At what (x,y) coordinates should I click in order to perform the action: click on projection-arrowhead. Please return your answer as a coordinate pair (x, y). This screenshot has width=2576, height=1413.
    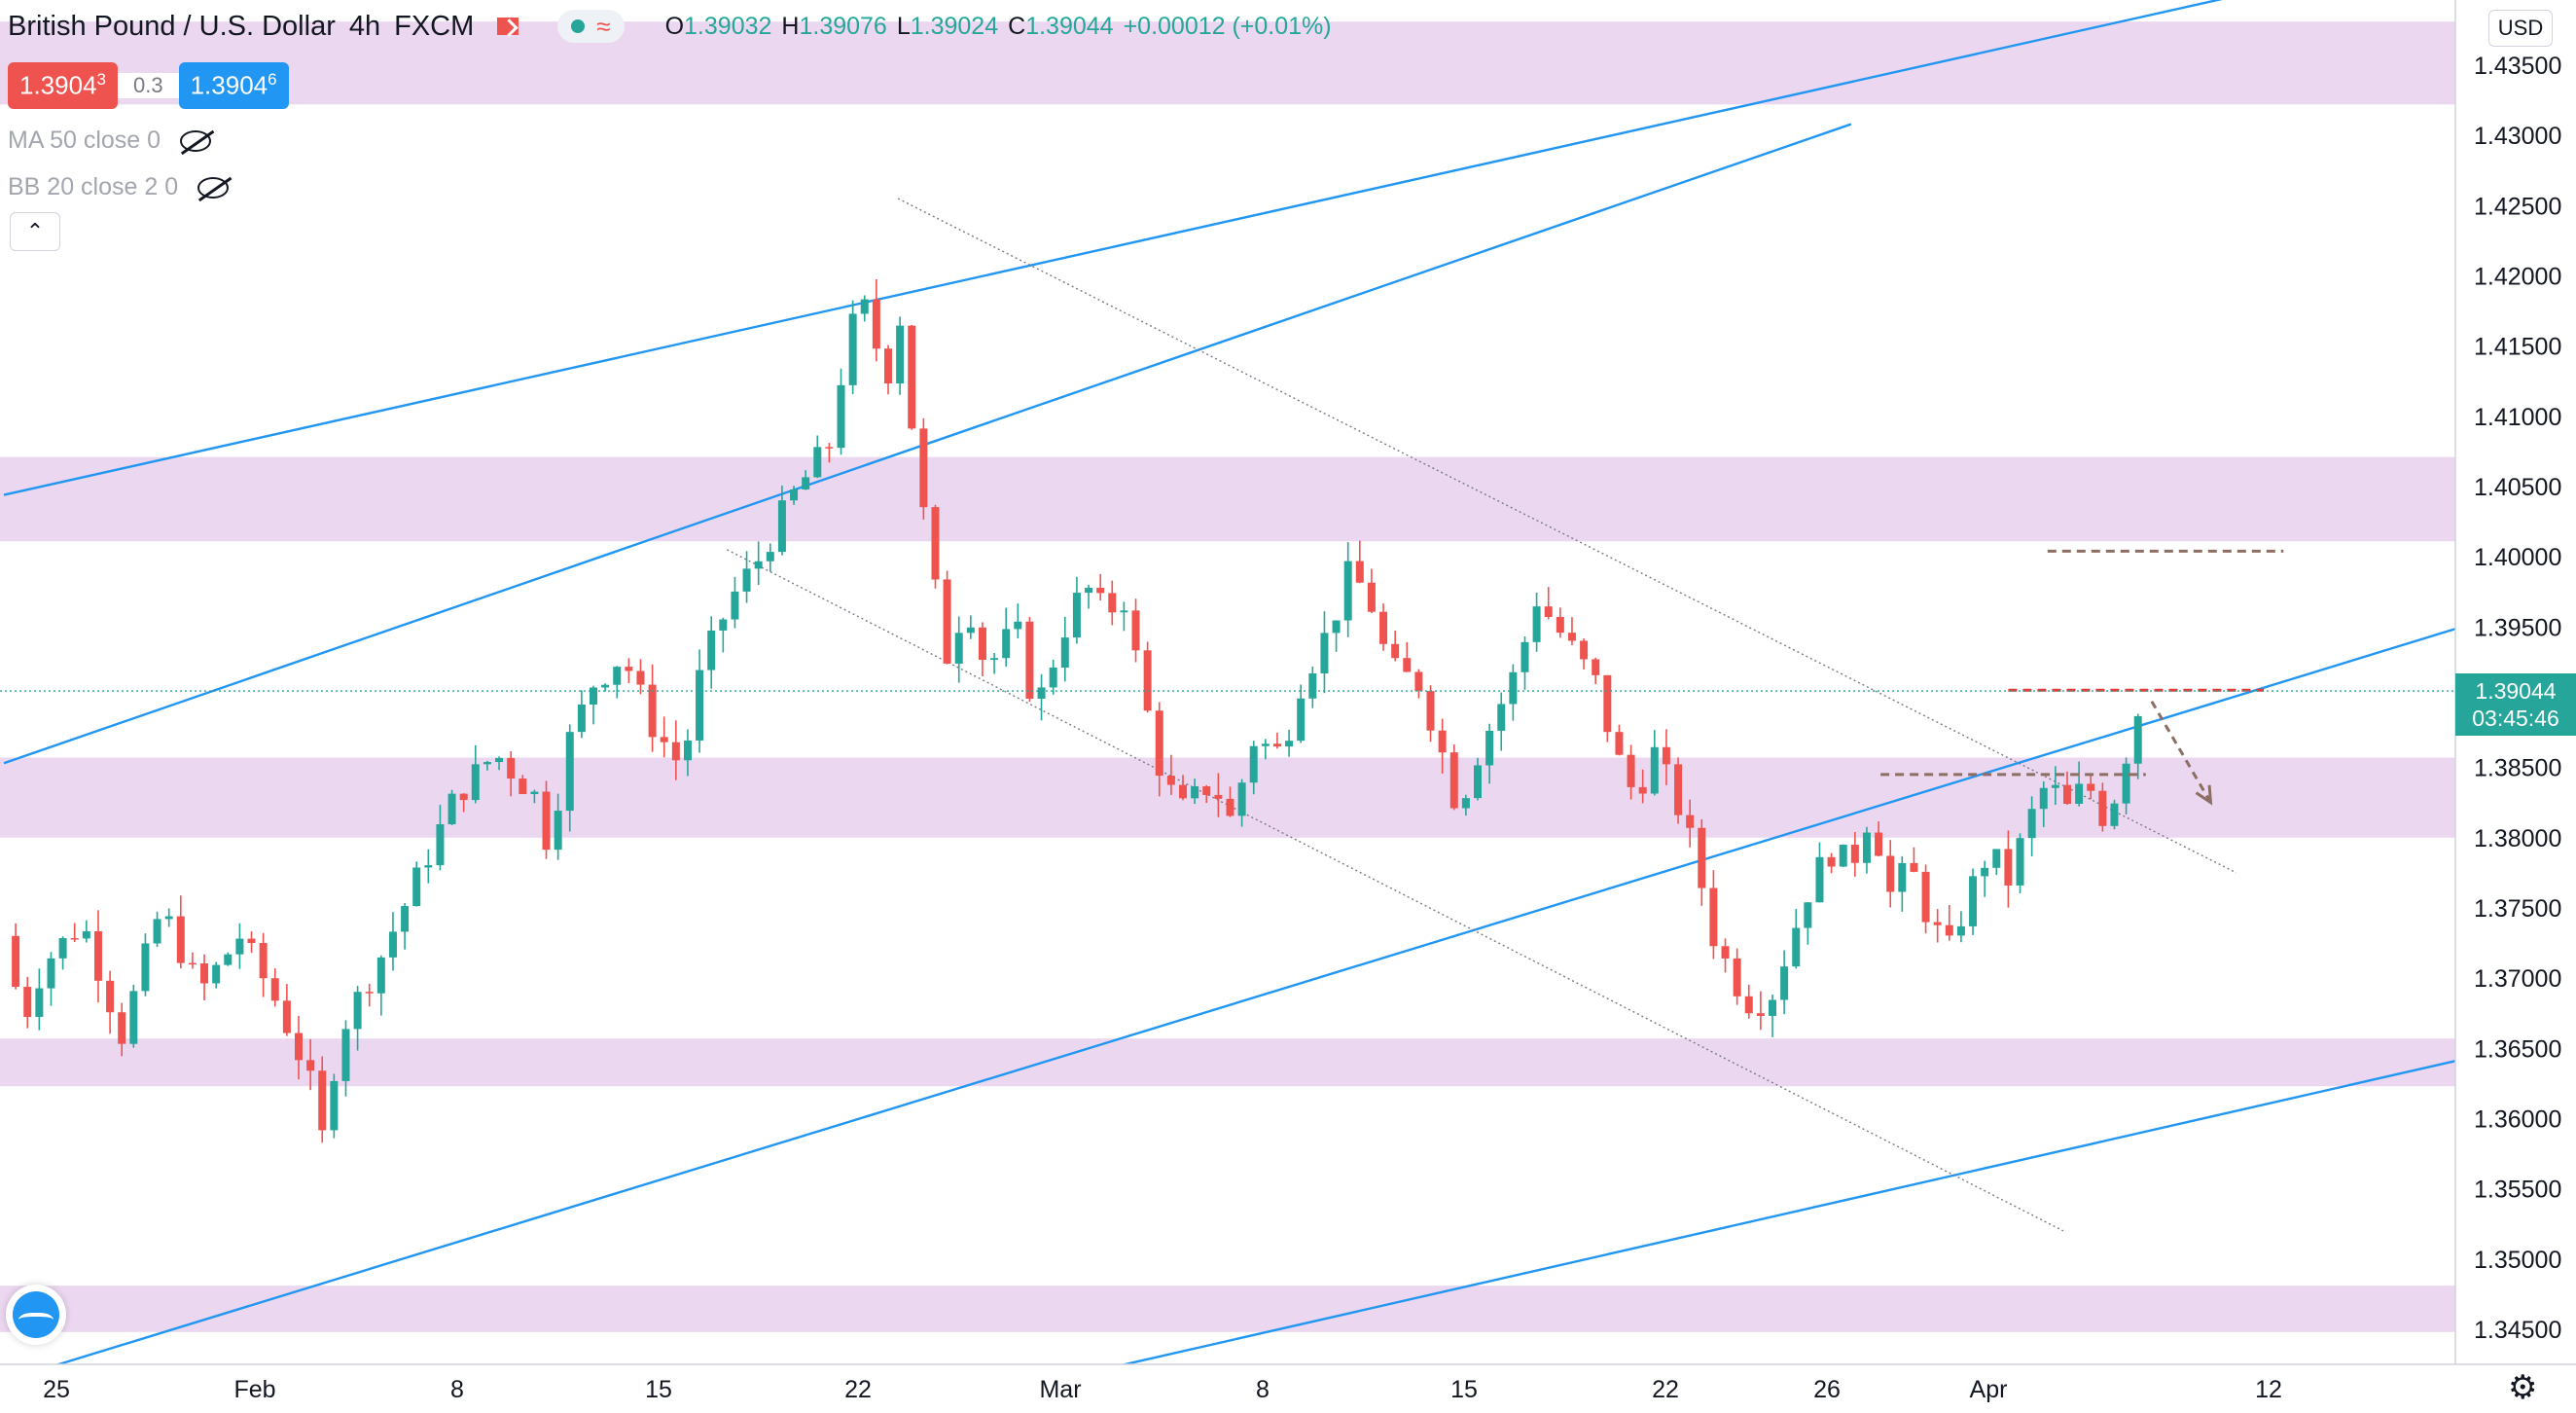
    Looking at the image, I should click on (2204, 795).